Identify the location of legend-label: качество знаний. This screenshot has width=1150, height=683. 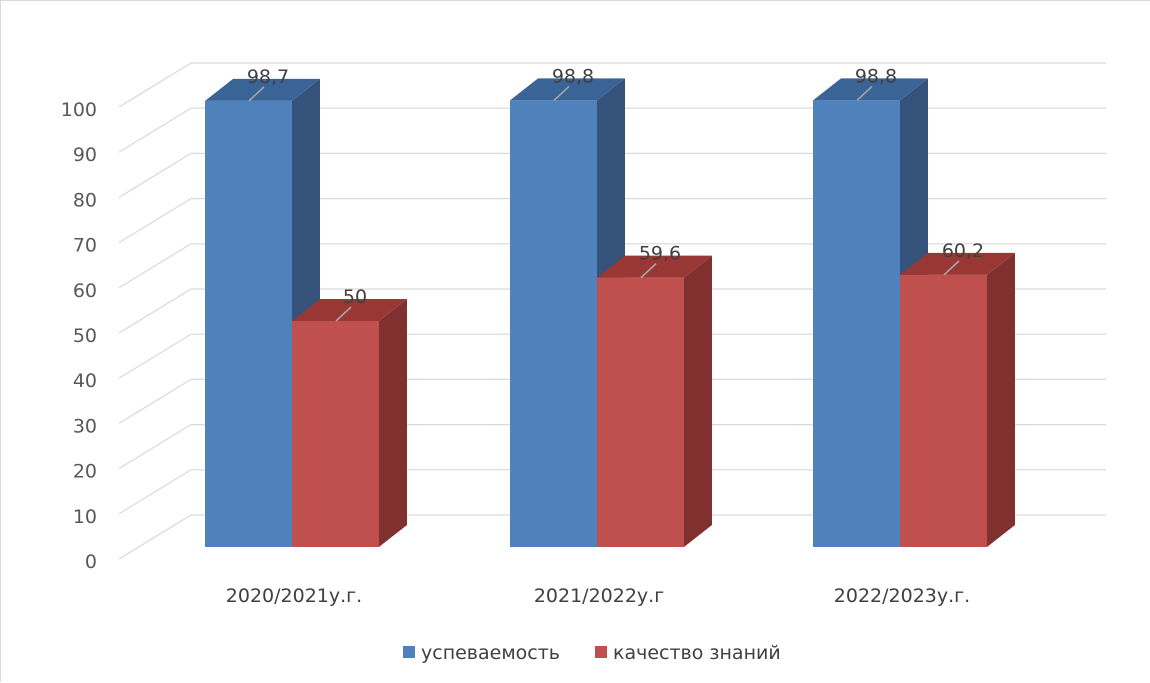
(697, 653).